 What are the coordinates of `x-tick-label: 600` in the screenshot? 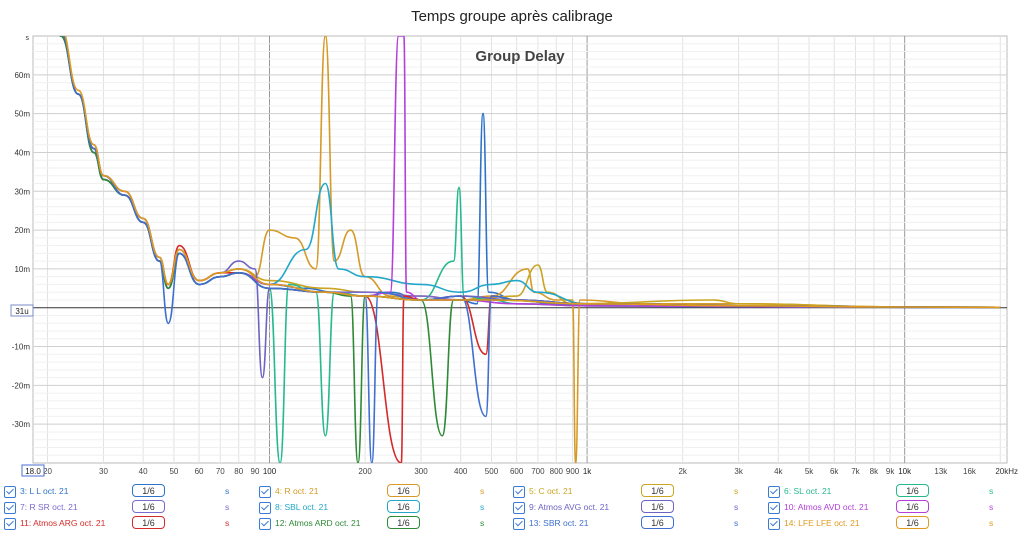 It's located at (517, 471).